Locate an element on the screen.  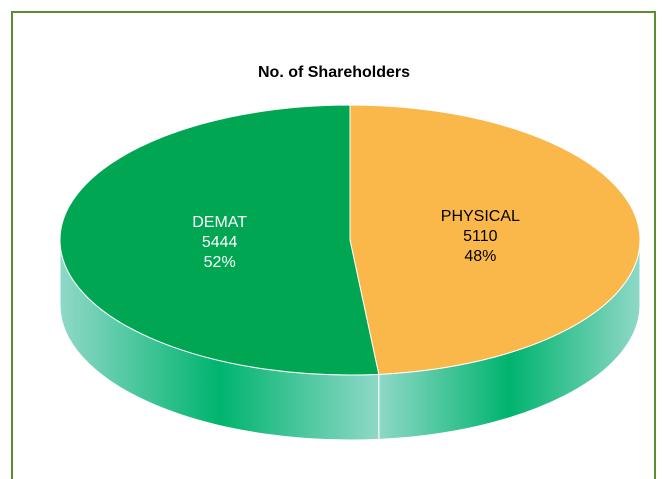
slice-category-label: DEMAT is located at coordinates (219, 222).